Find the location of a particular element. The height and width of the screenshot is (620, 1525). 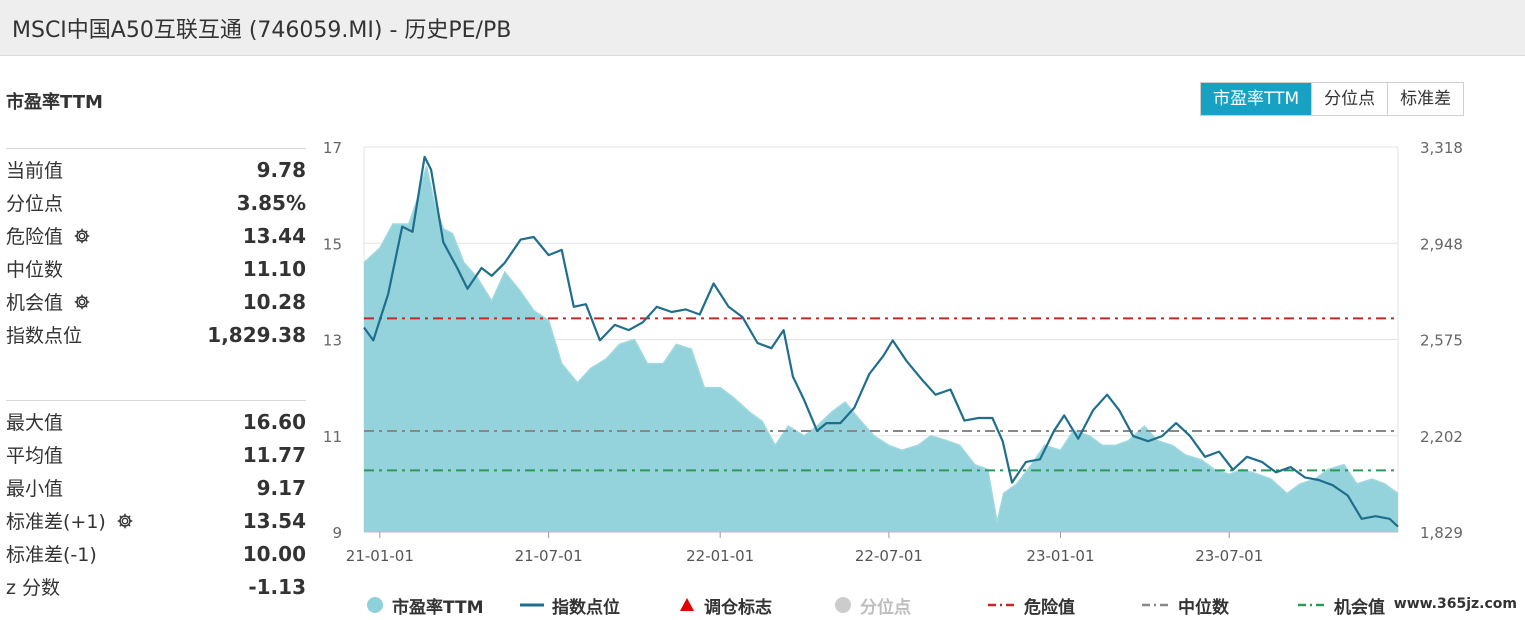

stat-label-text: 指数点位 is located at coordinates (44, 336).